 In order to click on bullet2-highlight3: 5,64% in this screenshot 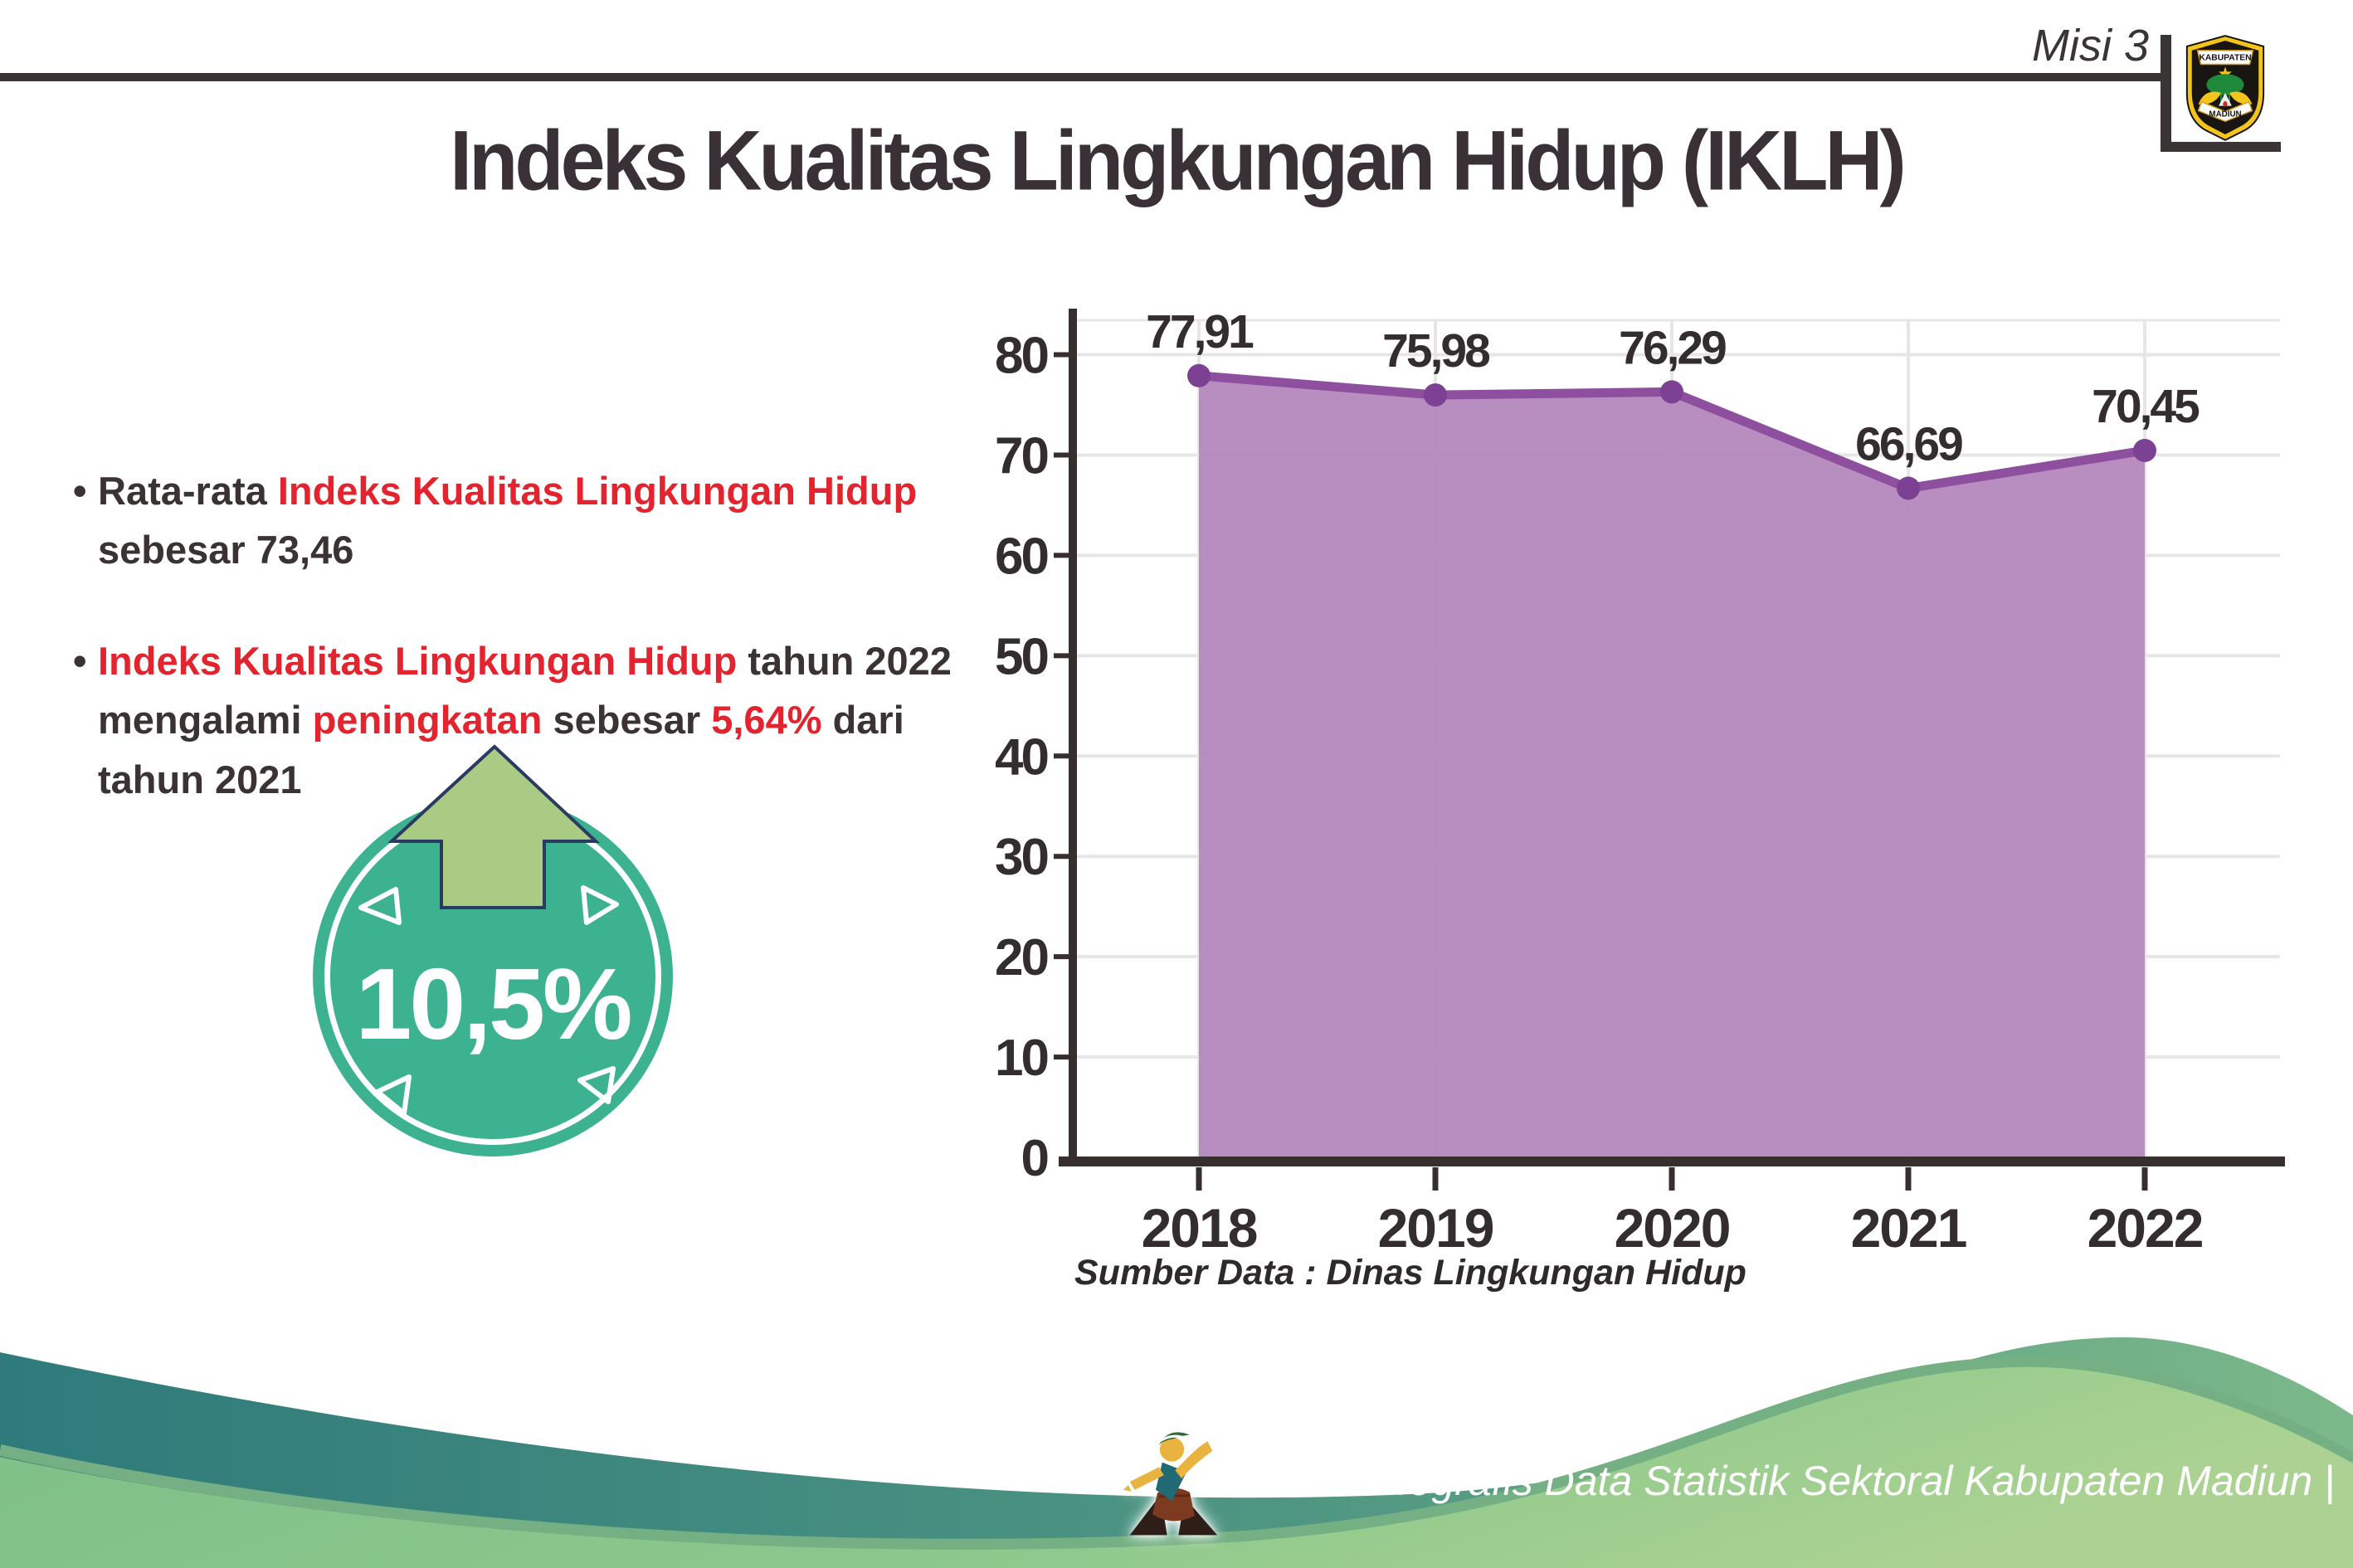, I will do `click(766, 720)`.